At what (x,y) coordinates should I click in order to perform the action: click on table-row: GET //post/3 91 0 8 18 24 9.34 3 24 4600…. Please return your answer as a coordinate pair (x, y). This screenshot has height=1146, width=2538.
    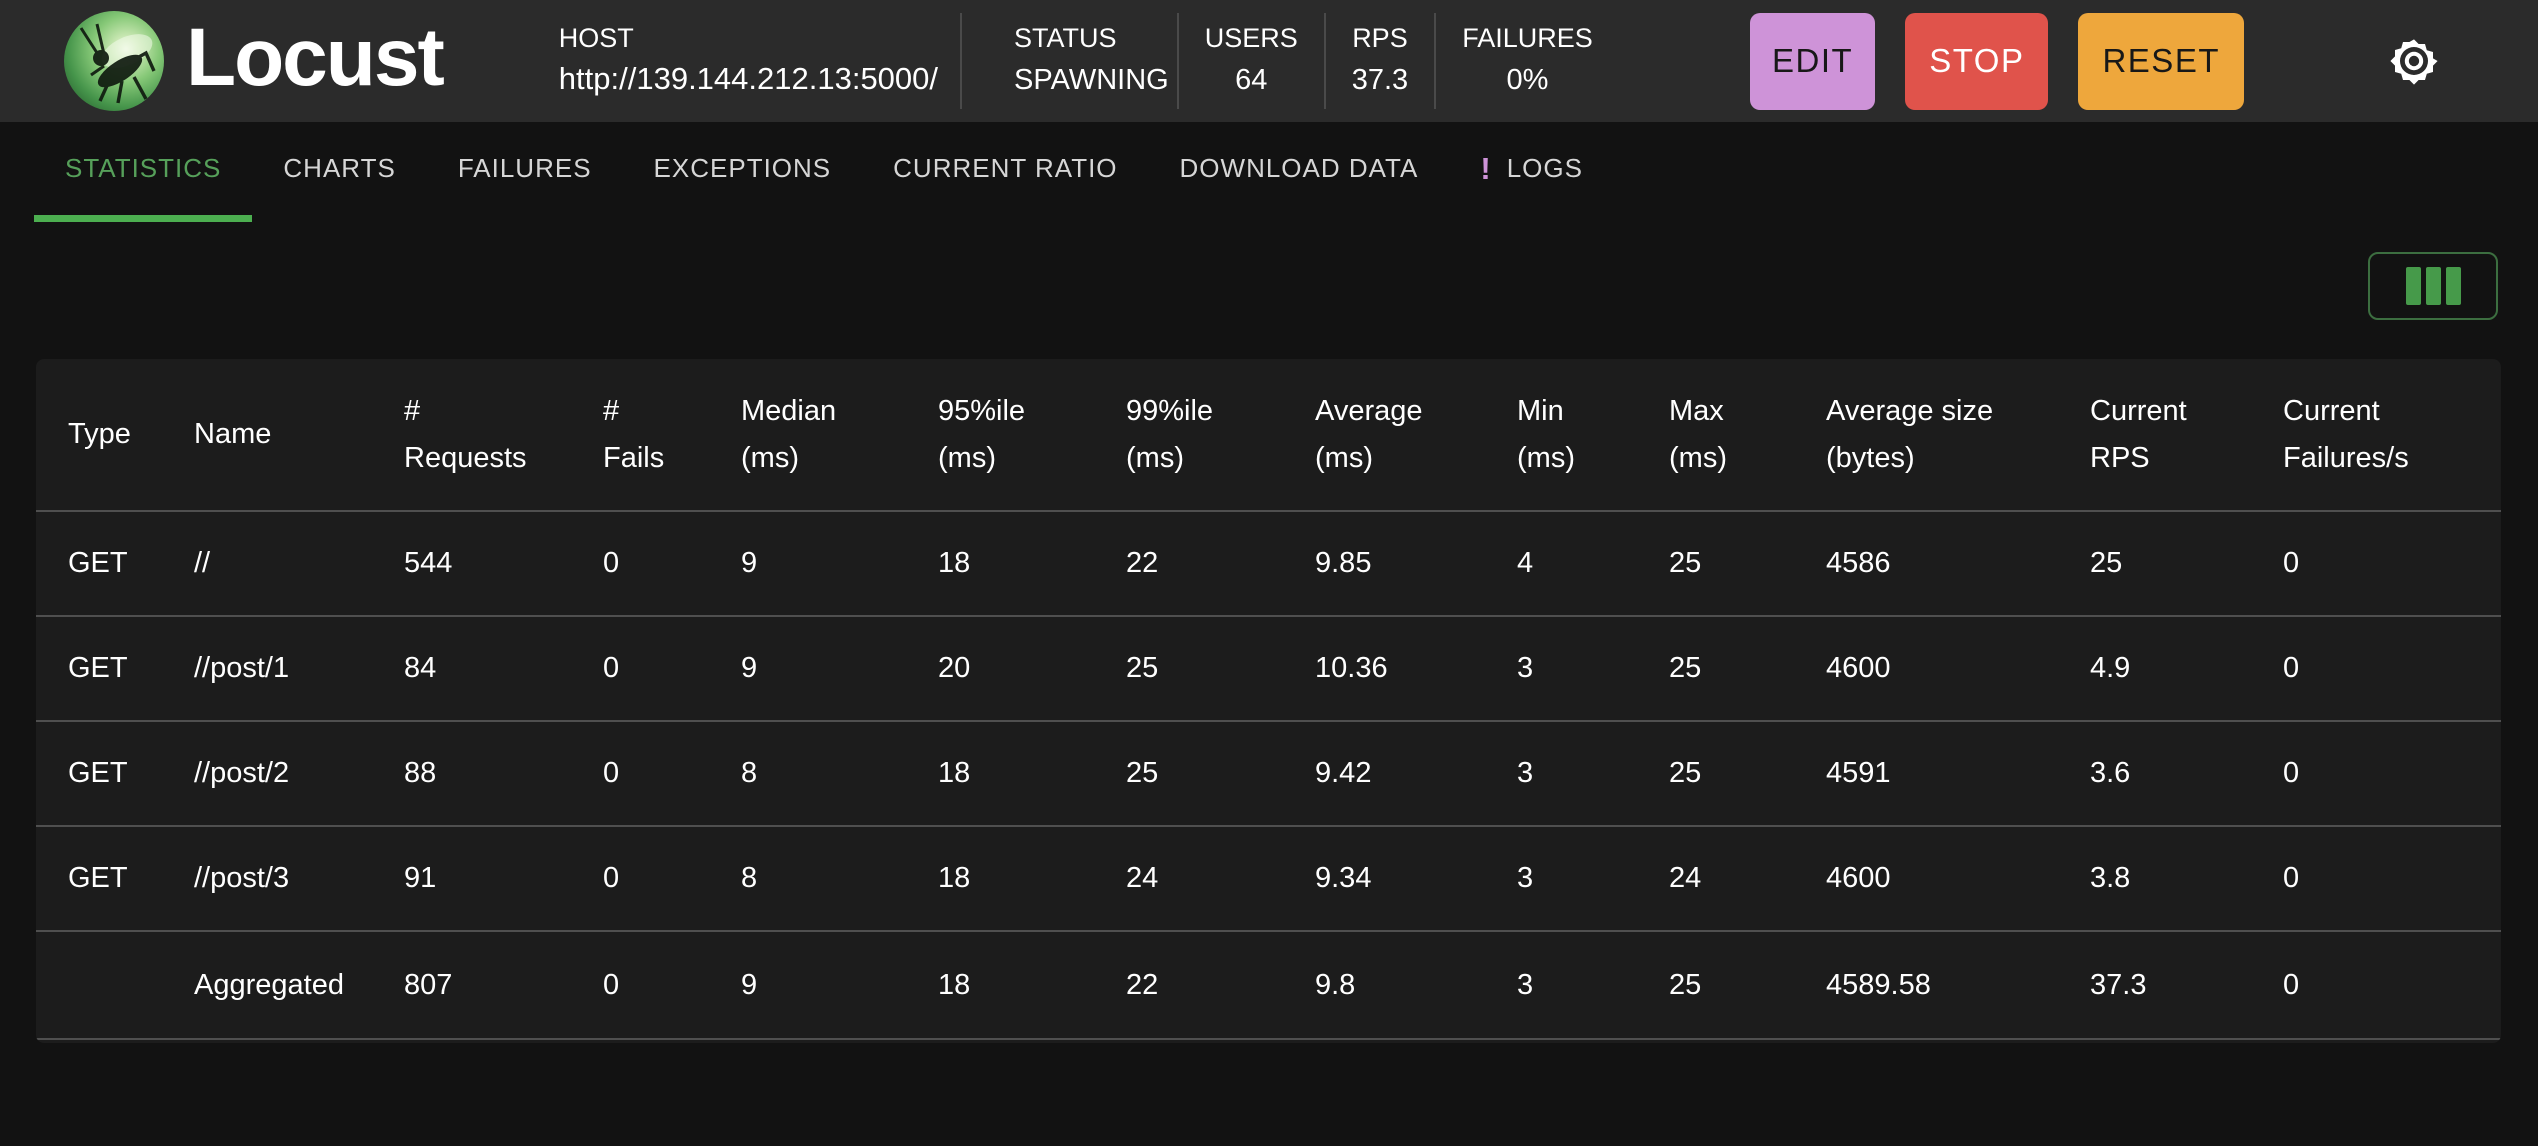
    Looking at the image, I should click on (1268, 879).